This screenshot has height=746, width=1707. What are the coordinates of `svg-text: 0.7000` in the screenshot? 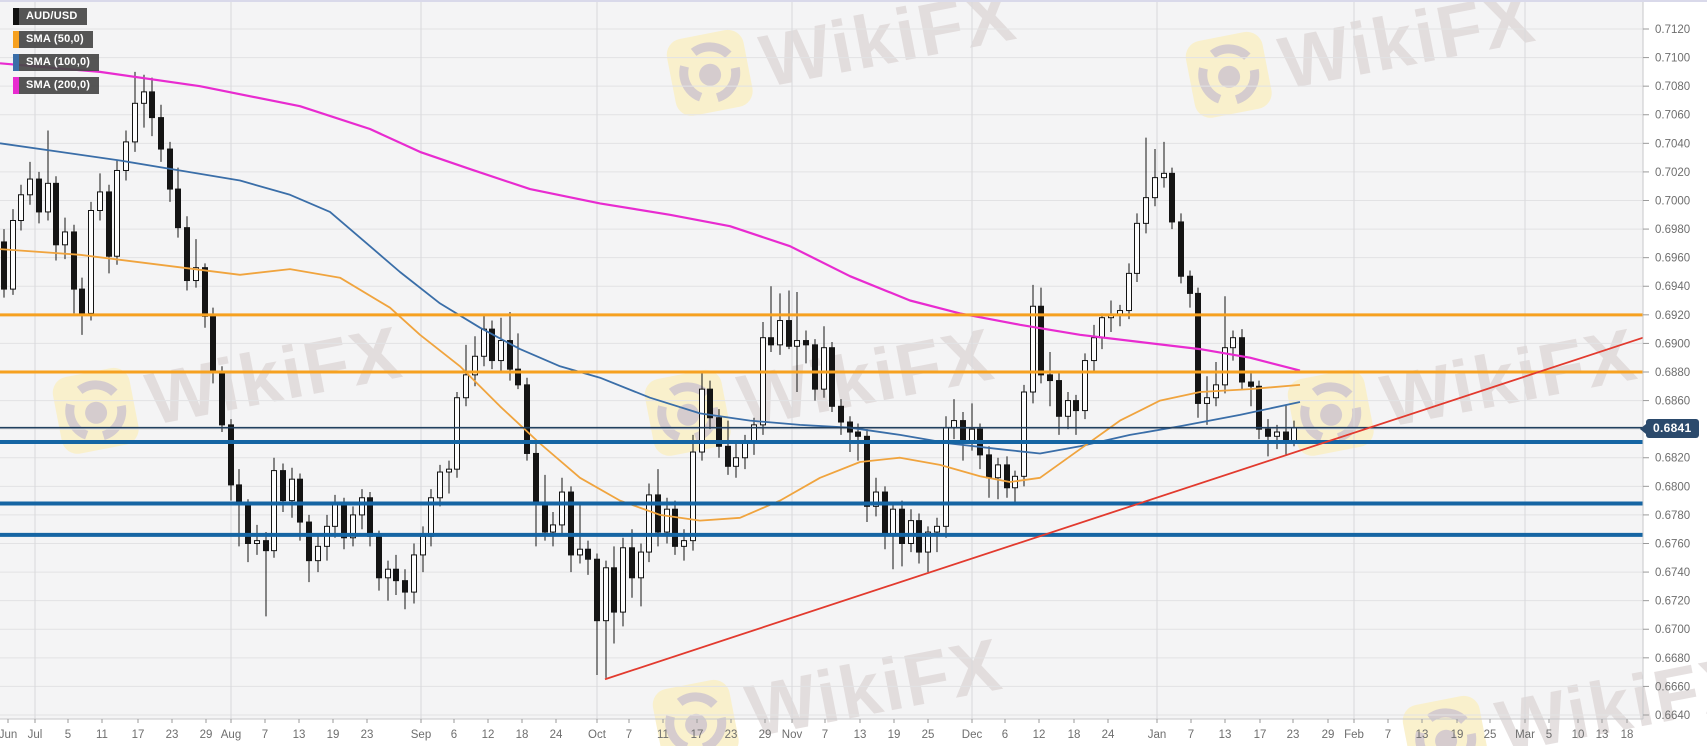 It's located at (1672, 201).